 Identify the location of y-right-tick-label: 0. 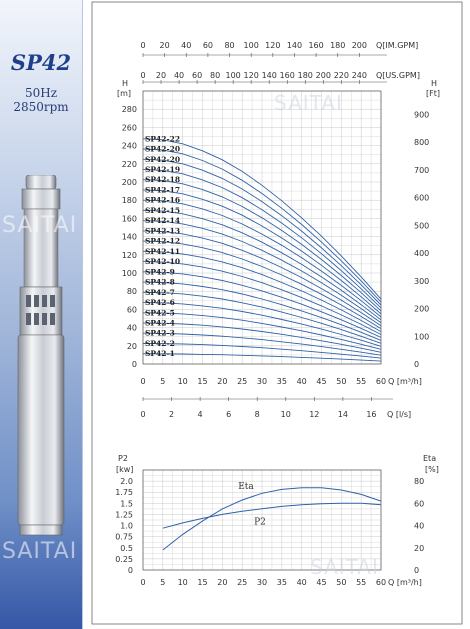
(416, 364).